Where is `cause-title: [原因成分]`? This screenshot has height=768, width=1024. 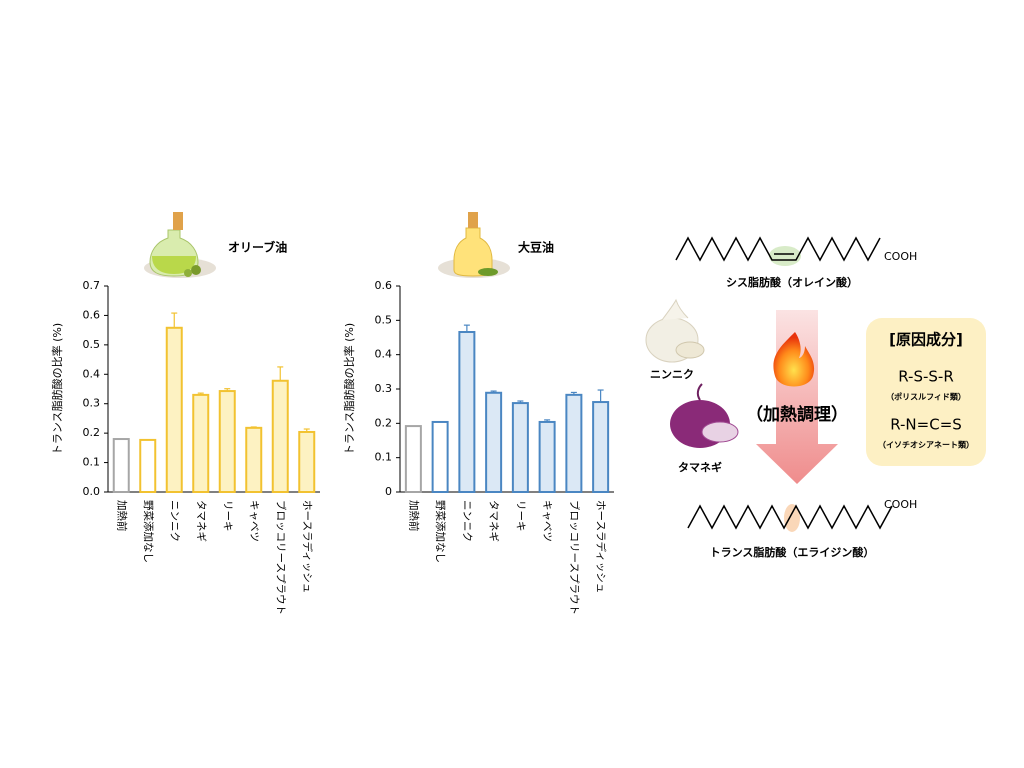
cause-title: [原因成分] is located at coordinates (926, 340).